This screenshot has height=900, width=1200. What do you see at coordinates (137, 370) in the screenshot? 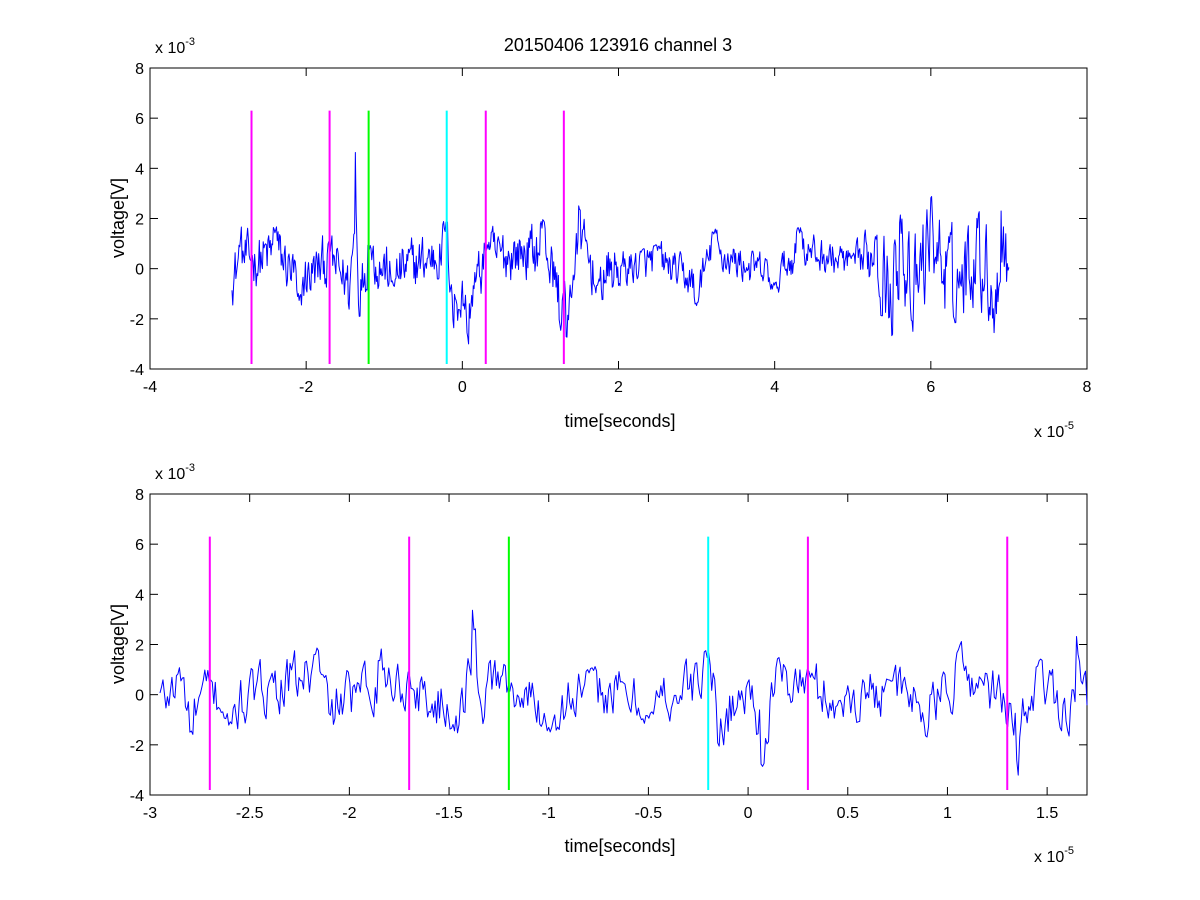
I see `top-y-tick-label: -4` at bounding box center [137, 370].